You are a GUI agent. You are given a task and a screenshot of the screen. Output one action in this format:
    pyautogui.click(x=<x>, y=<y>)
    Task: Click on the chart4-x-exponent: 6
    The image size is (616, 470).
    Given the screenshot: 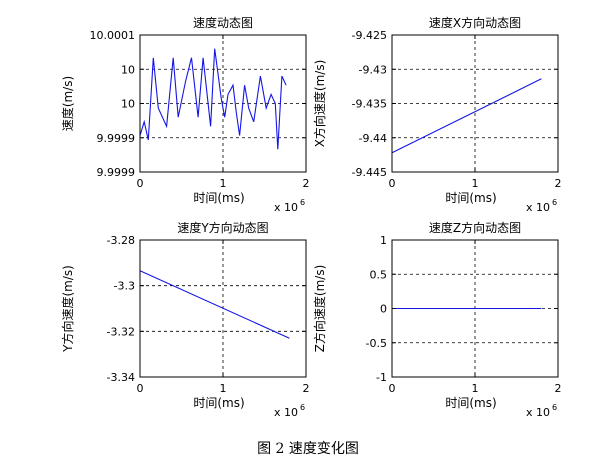 What is the action you would take?
    pyautogui.click(x=554, y=407)
    